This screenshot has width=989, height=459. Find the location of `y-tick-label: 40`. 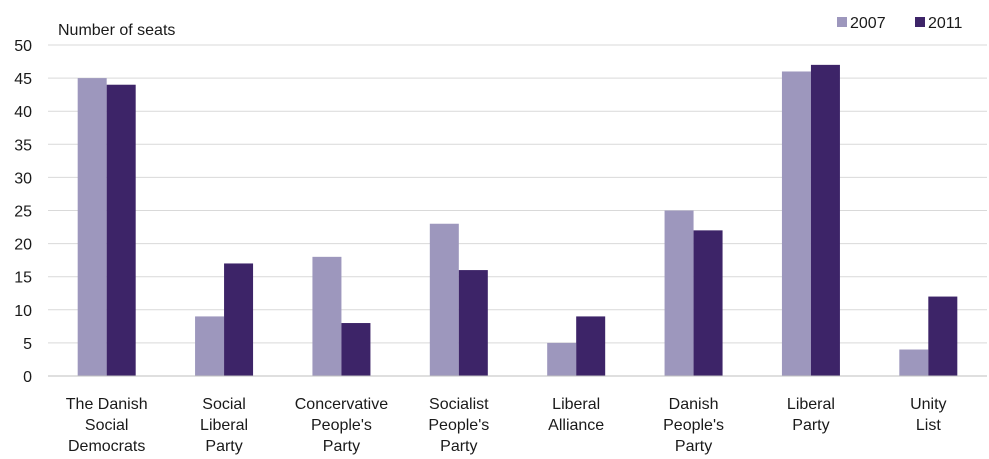

y-tick-label: 40 is located at coordinates (23, 112).